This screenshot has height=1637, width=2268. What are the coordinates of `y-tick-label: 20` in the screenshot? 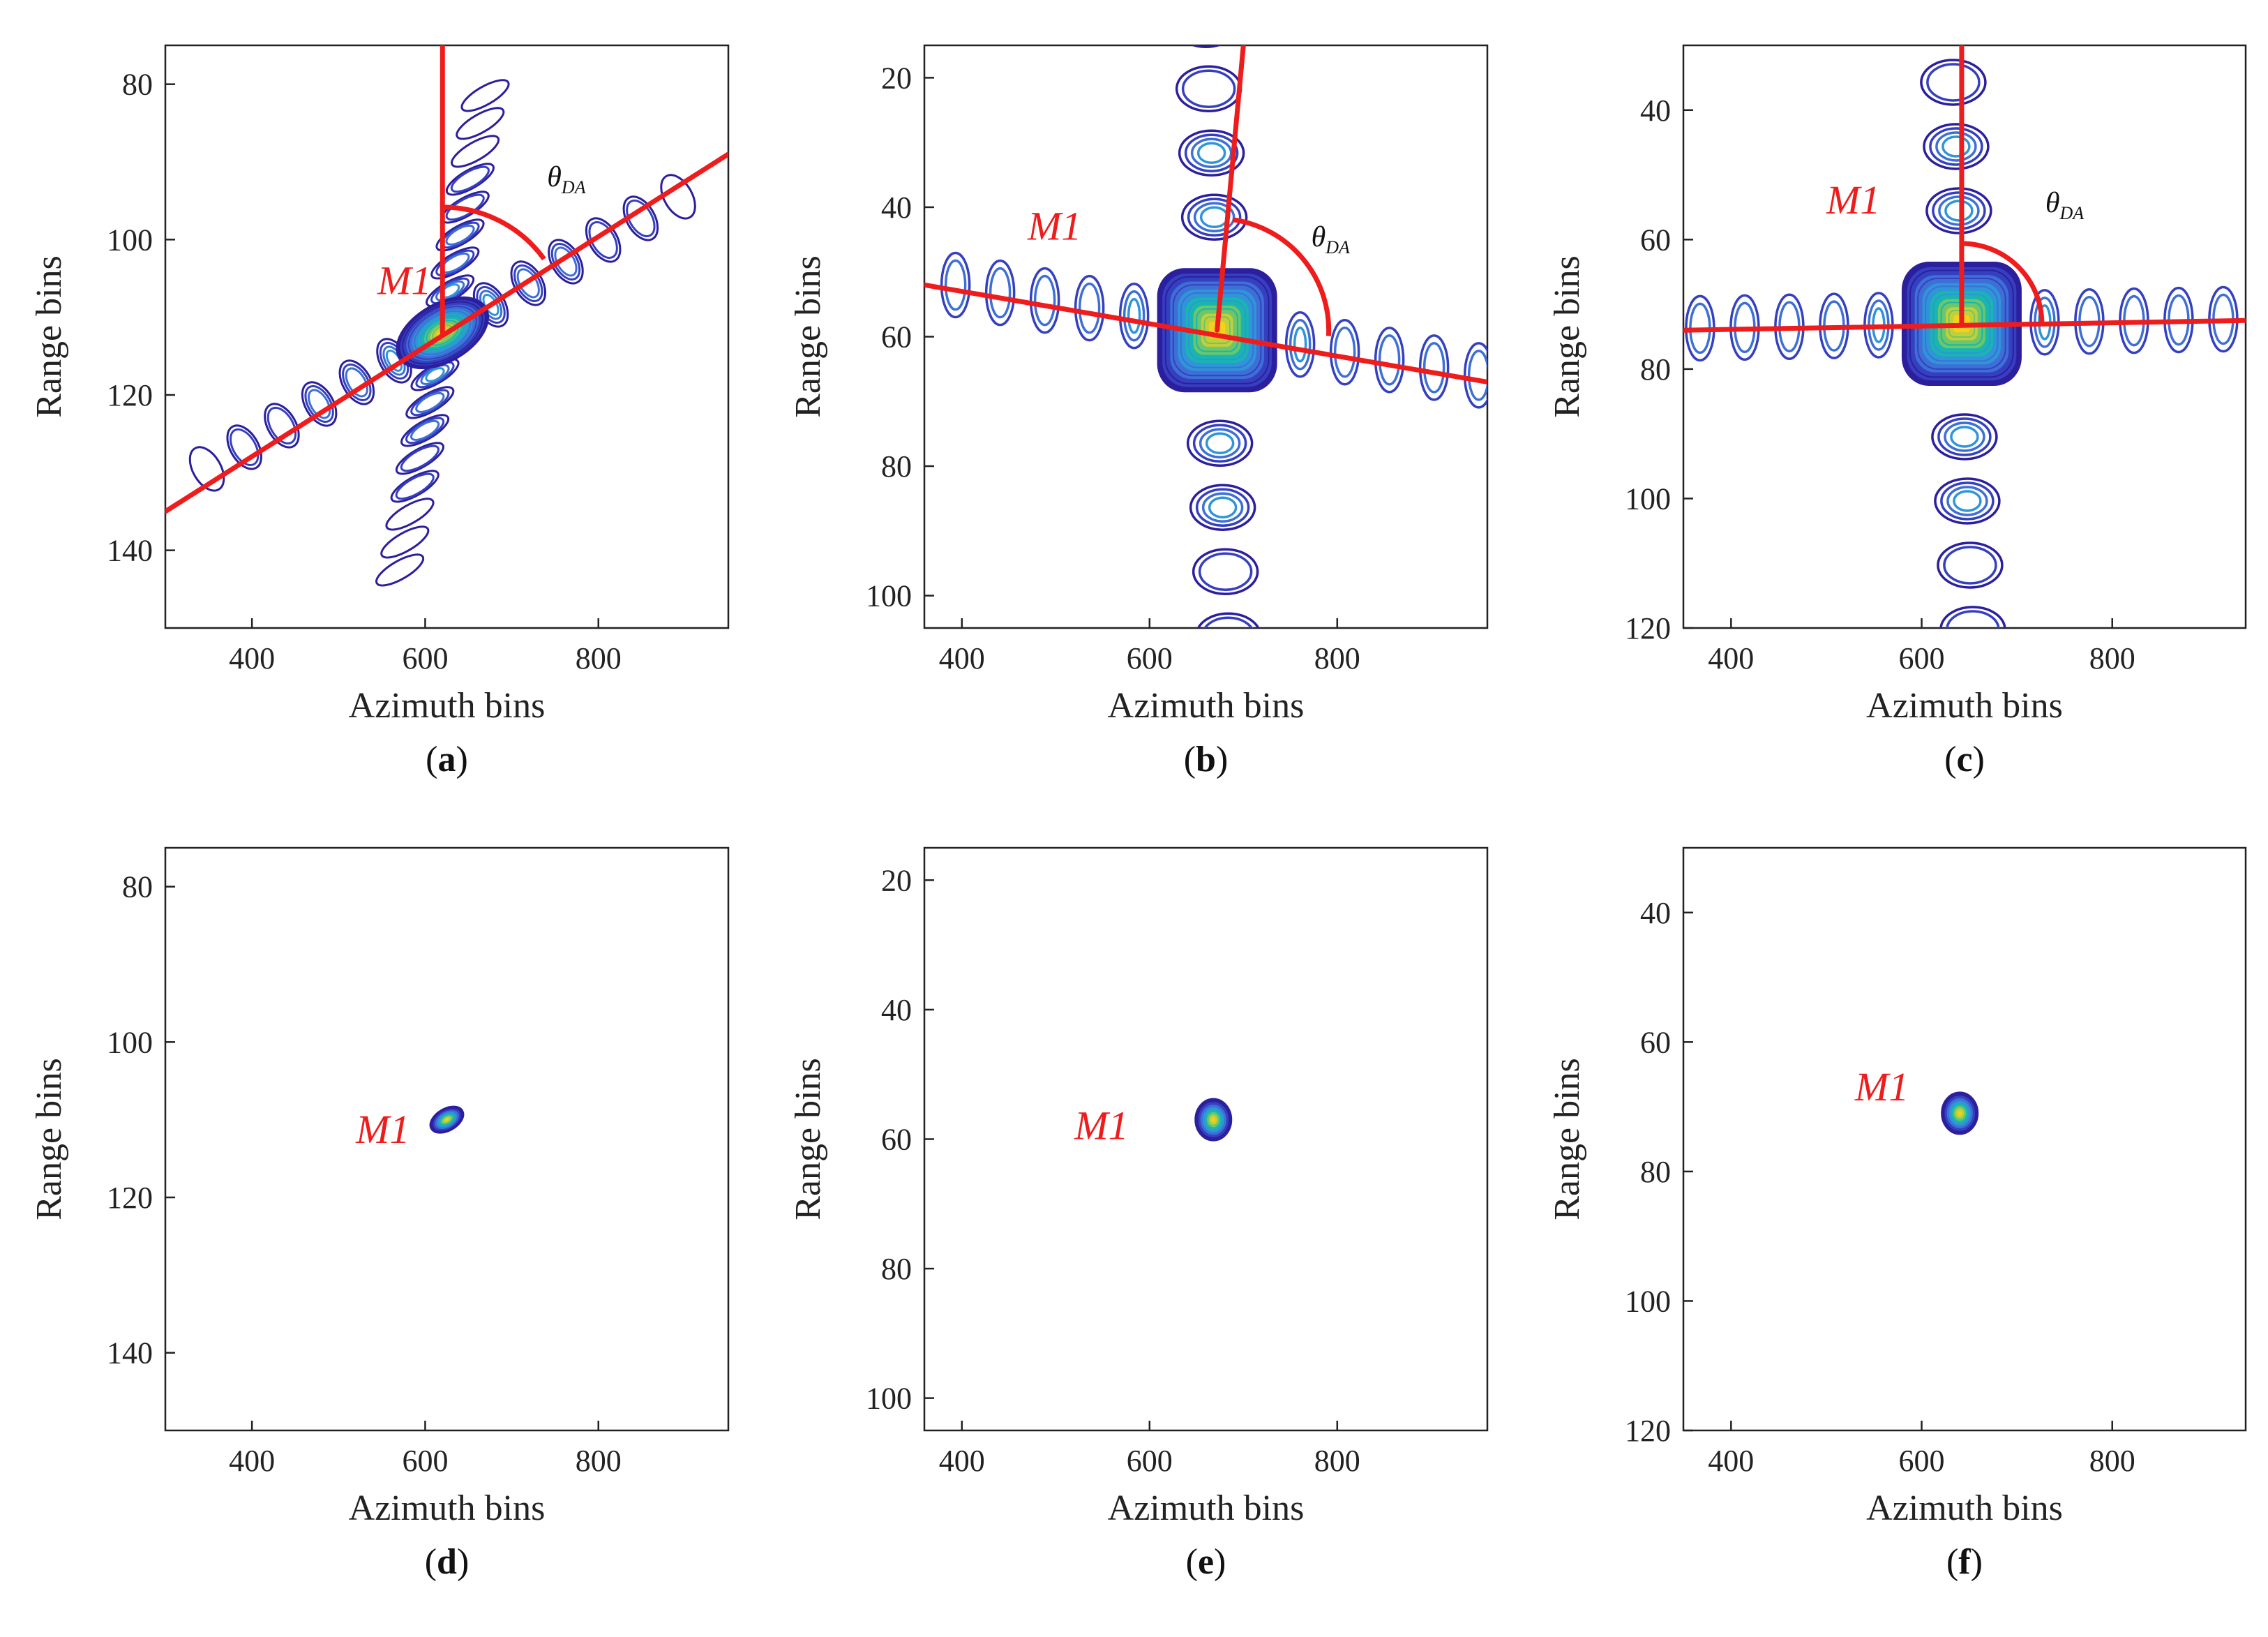 It's located at (896, 78).